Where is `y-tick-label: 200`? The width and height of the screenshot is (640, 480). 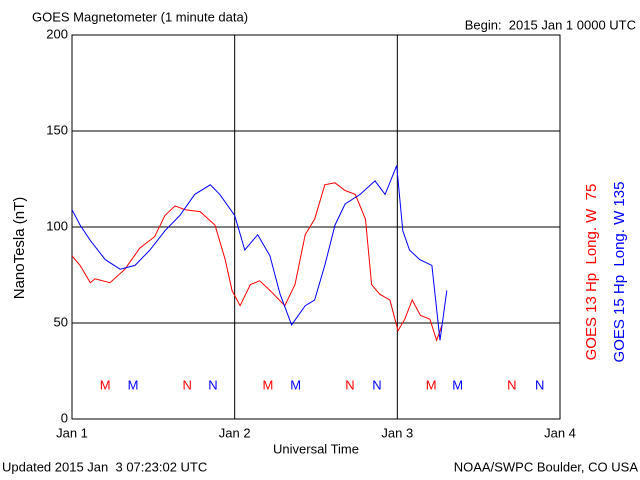
y-tick-label: 200 is located at coordinates (57, 33).